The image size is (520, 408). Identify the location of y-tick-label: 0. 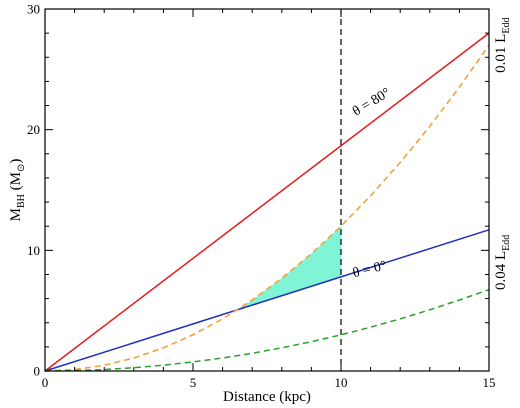
(37, 371).